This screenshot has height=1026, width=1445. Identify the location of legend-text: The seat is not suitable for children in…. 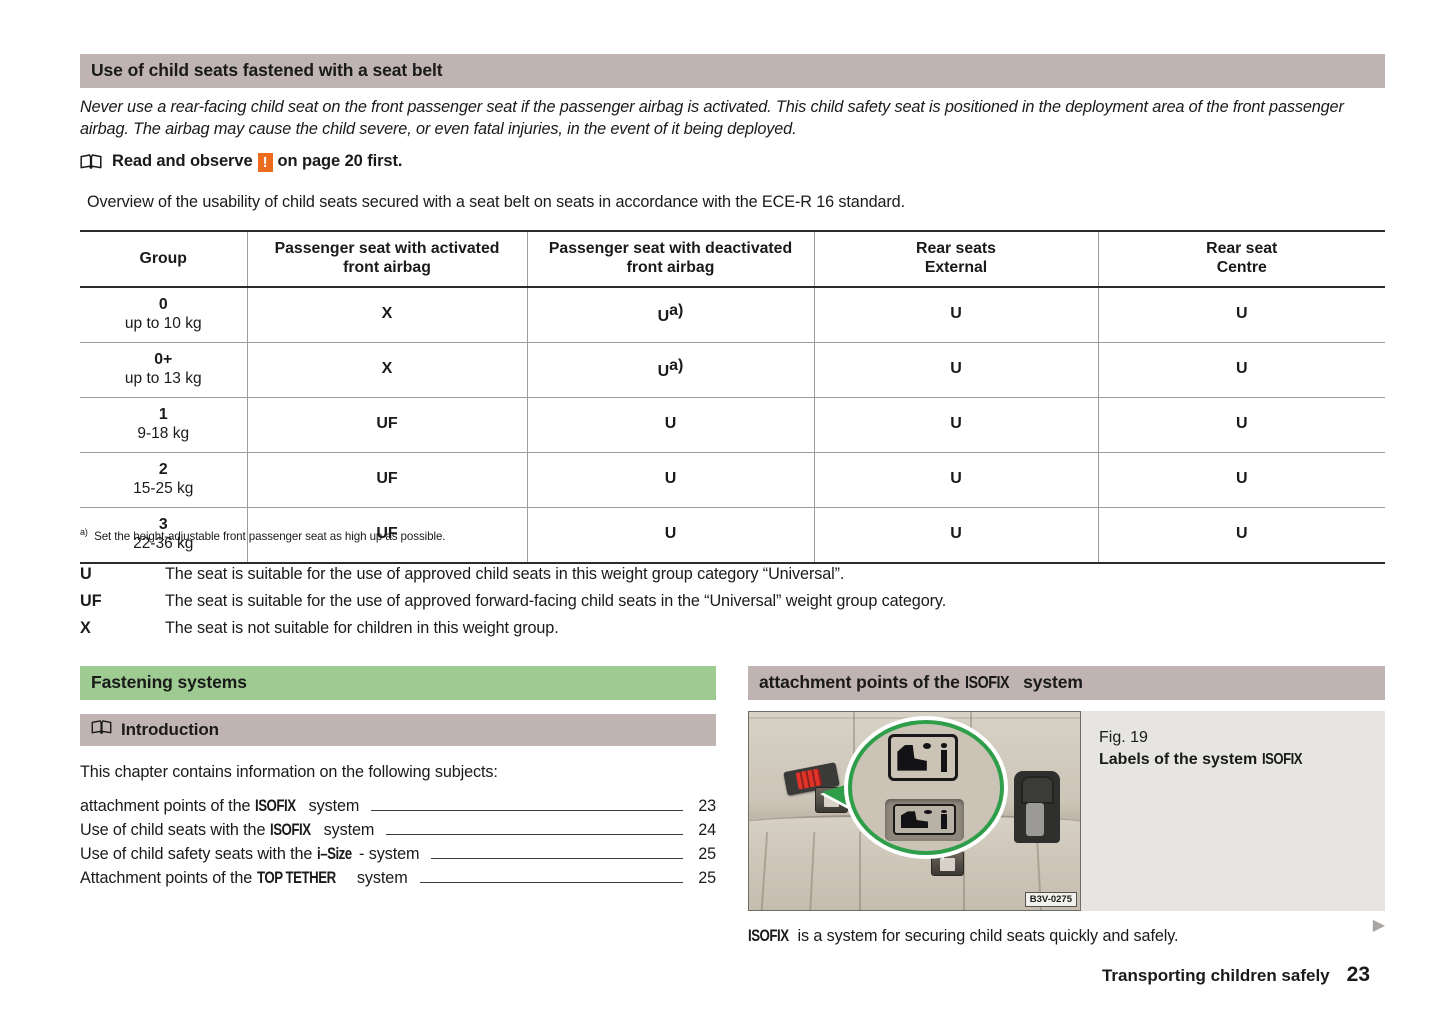
(362, 628).